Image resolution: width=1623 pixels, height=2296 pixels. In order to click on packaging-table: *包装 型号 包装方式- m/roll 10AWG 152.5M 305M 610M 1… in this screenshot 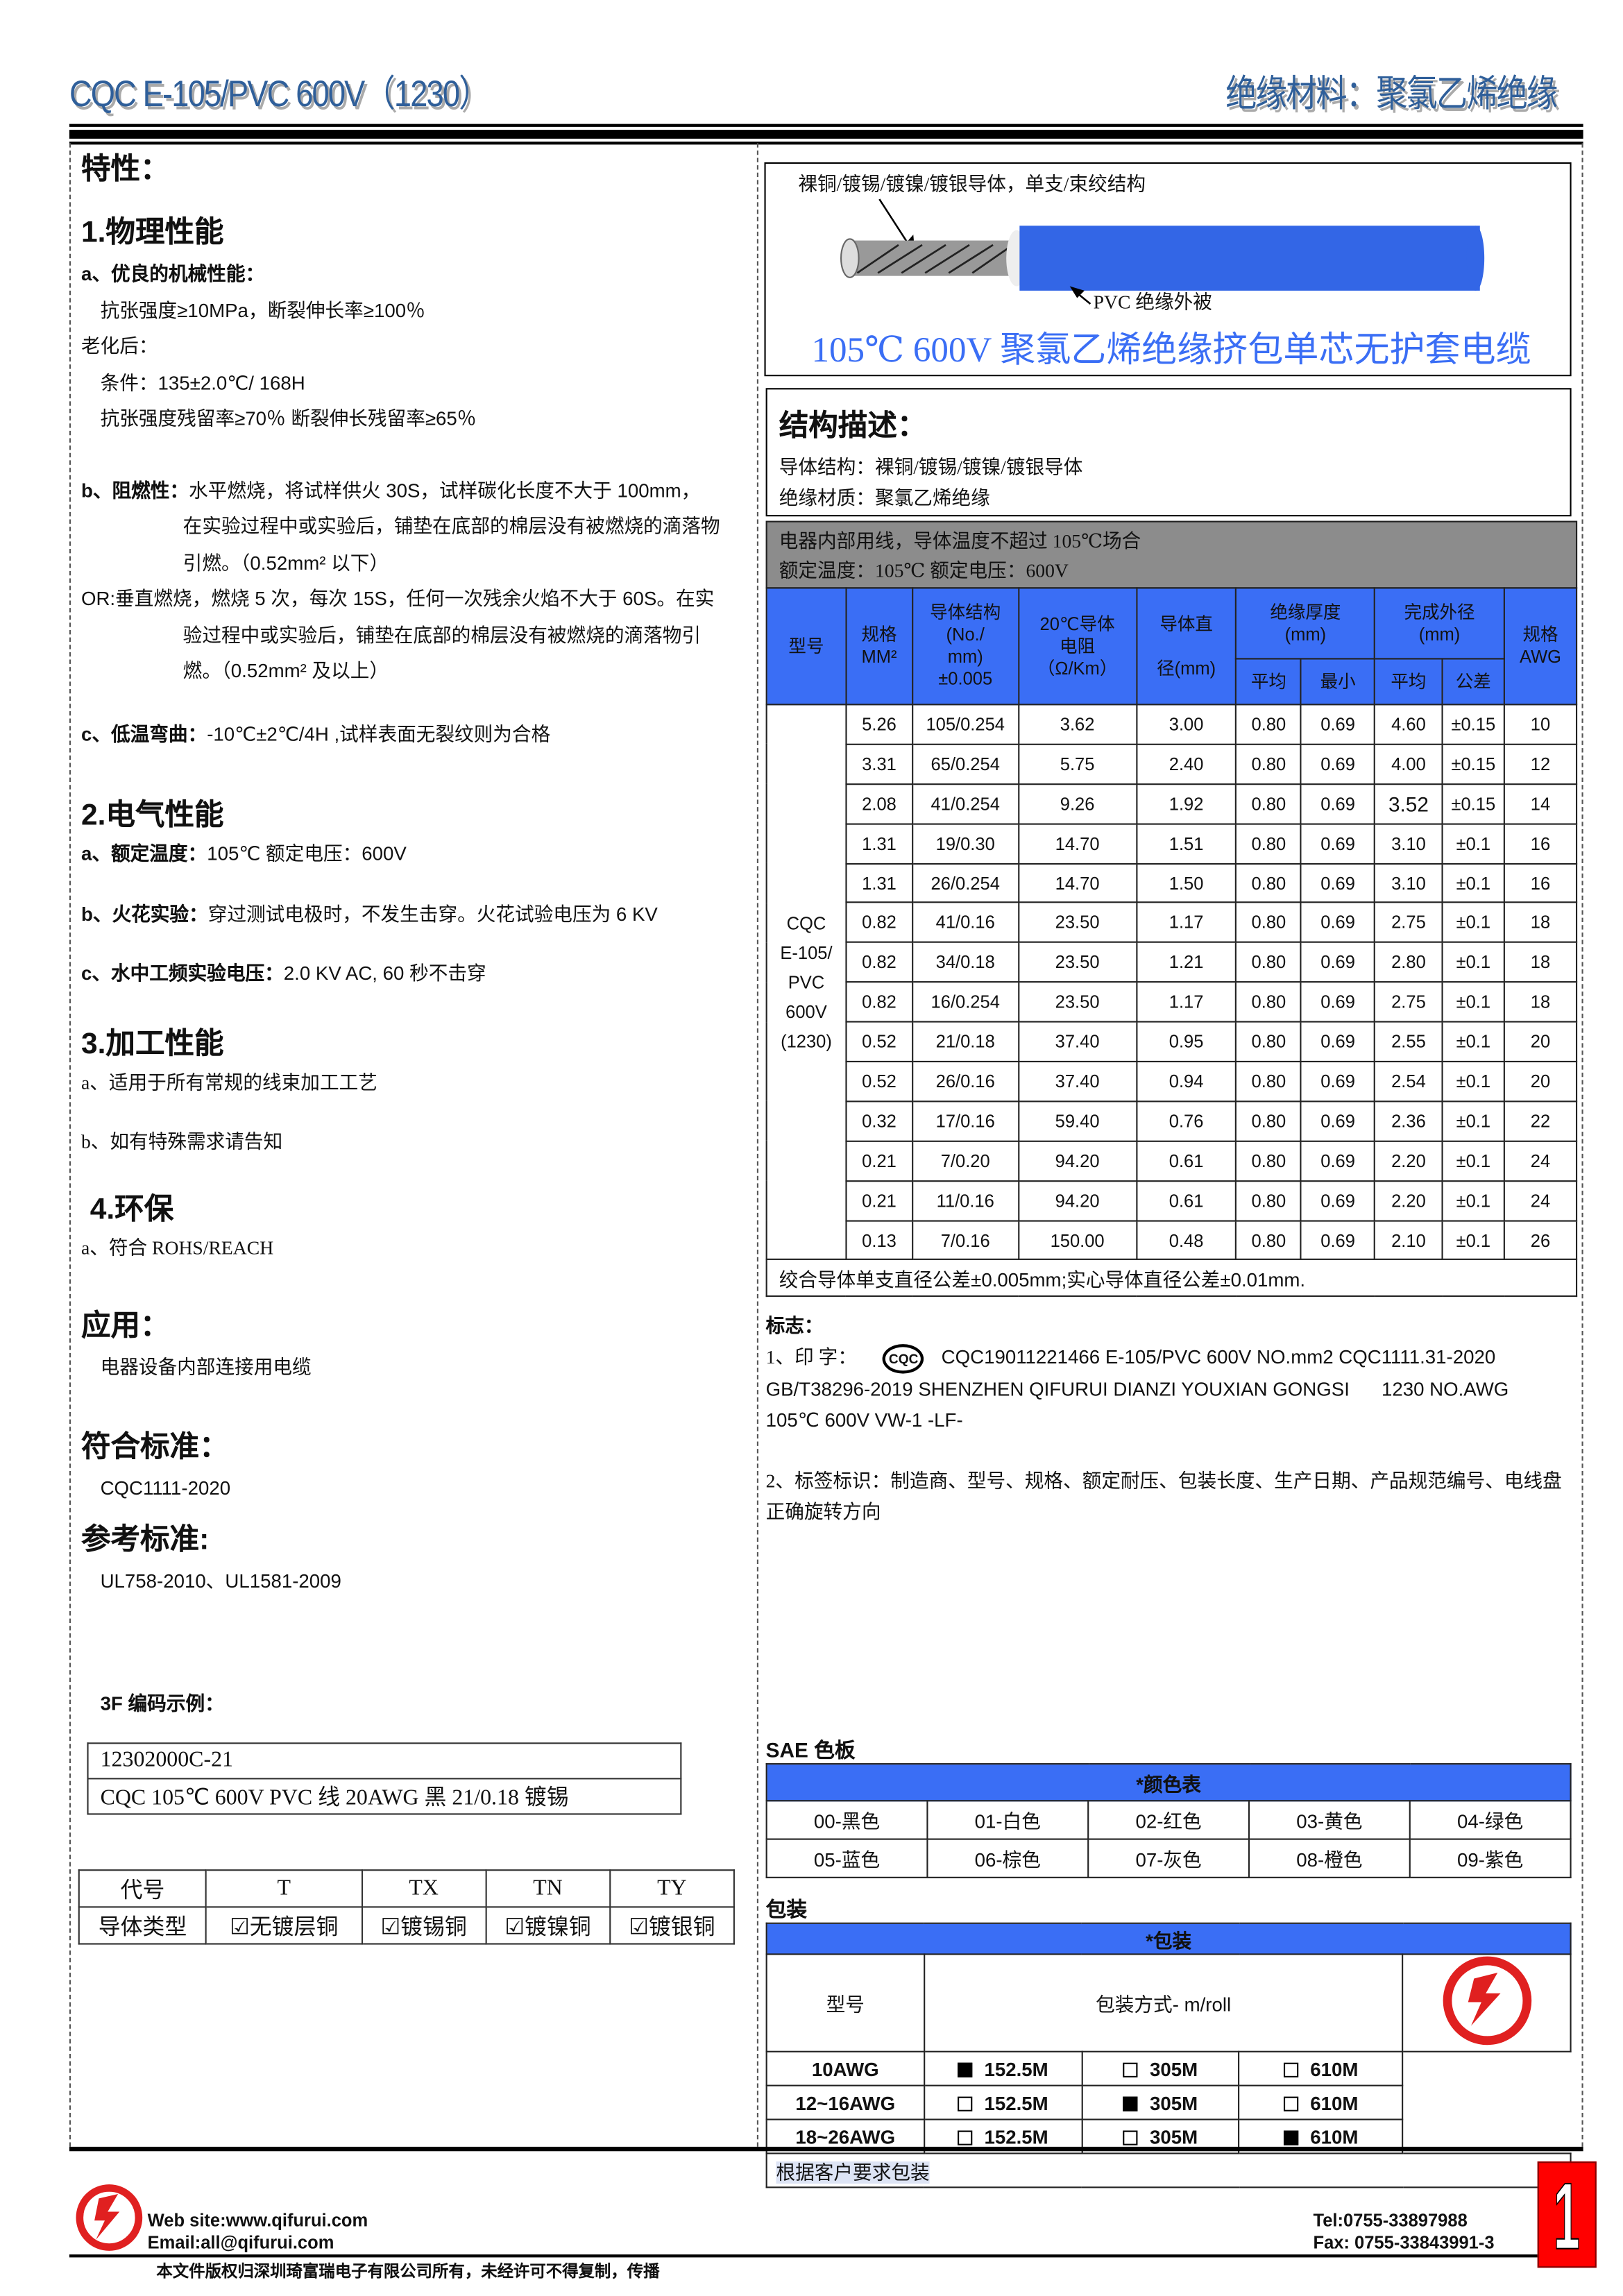, I will do `click(1168, 2055)`.